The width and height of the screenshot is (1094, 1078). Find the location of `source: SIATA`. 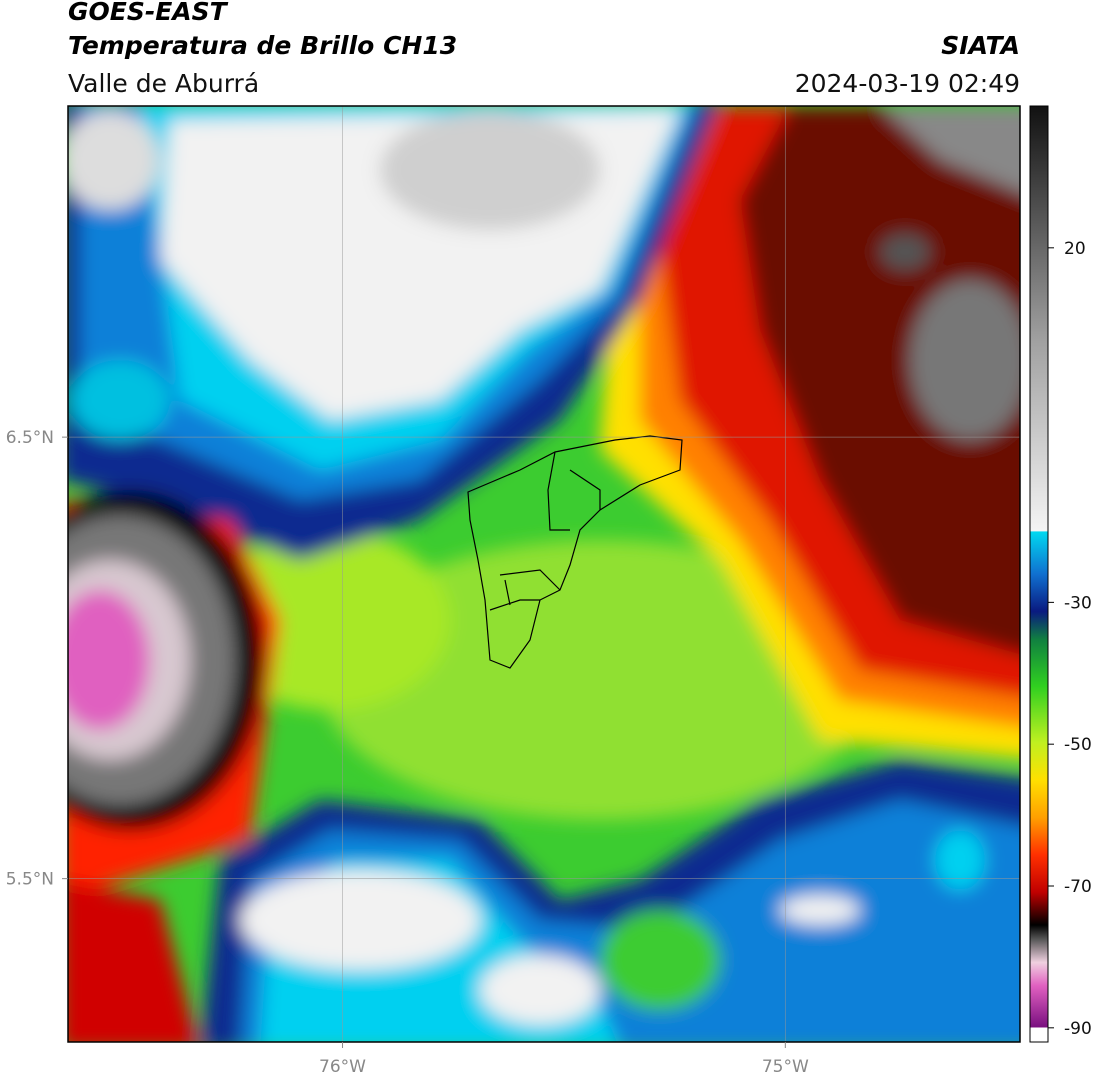

source: SIATA is located at coordinates (980, 45).